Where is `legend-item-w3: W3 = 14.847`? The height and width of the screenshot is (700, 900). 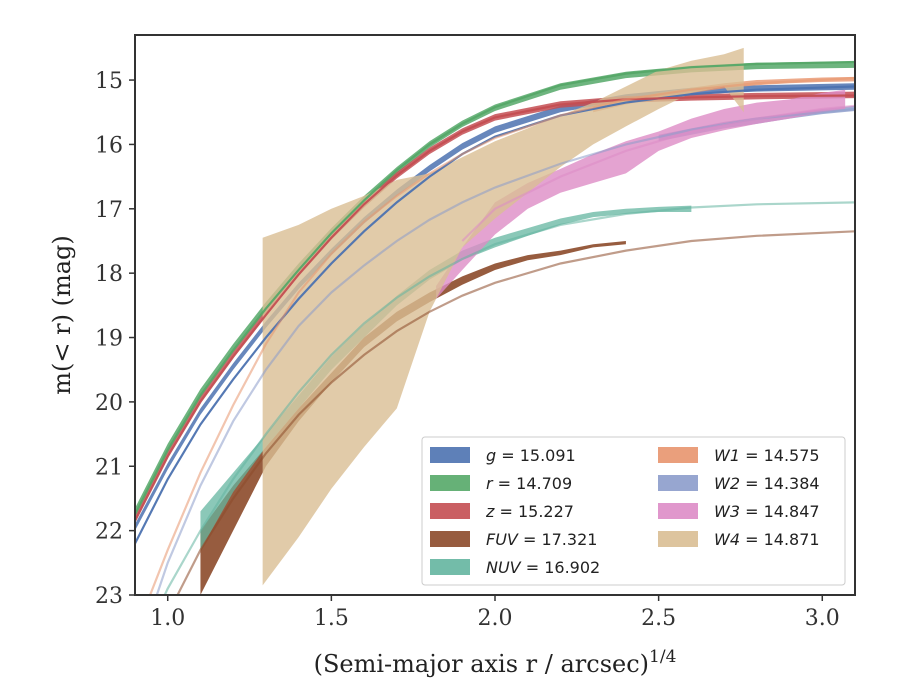
legend-item-w3: W3 = 14.847 is located at coordinates (739, 511).